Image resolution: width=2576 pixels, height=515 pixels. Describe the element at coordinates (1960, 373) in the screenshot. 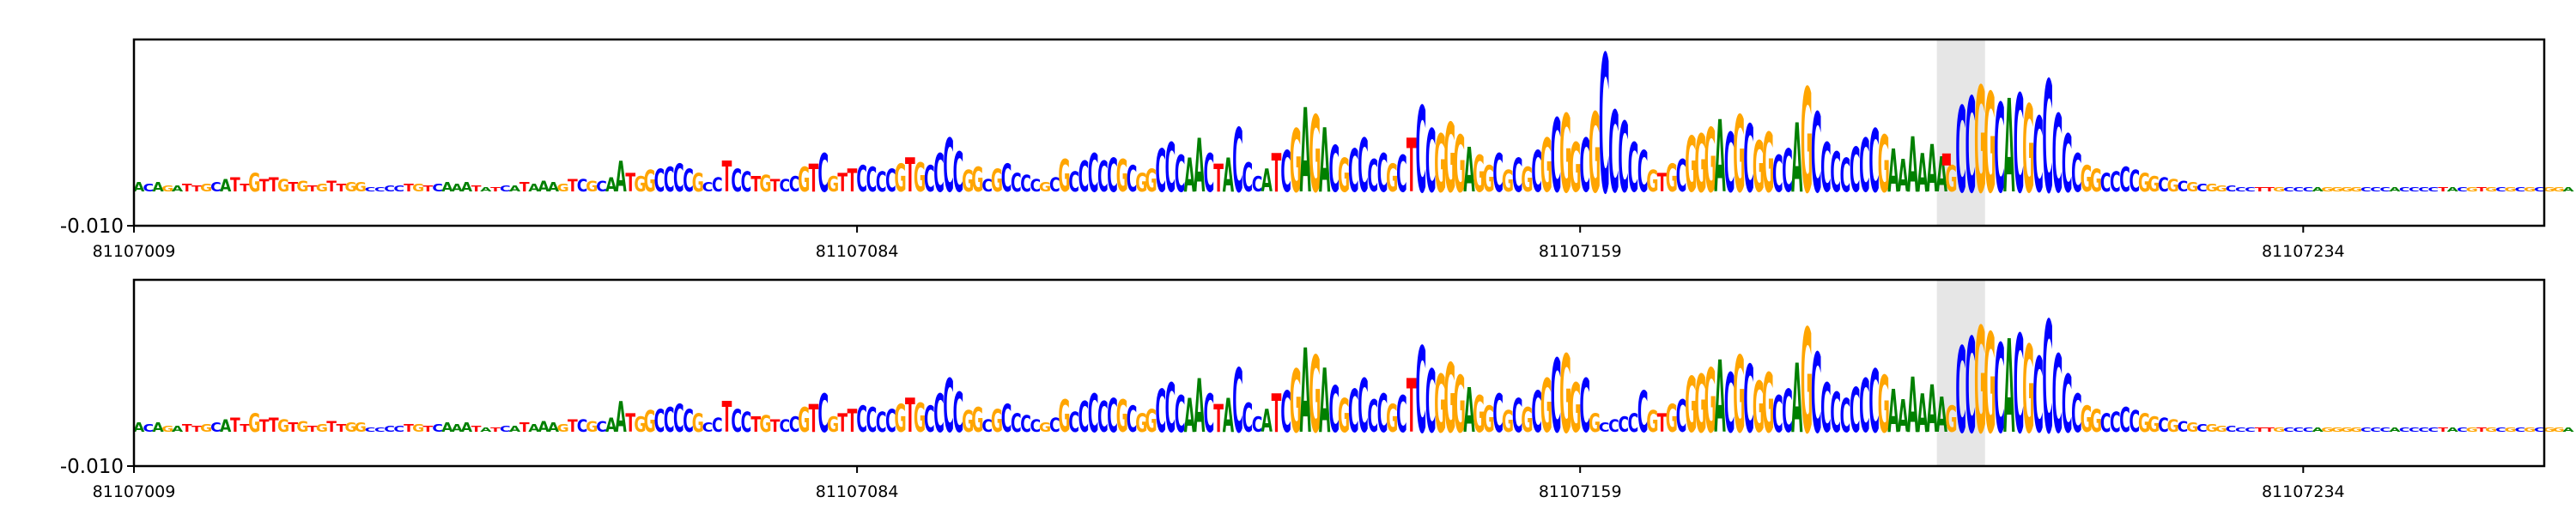

I see `highlight-band` at that location.